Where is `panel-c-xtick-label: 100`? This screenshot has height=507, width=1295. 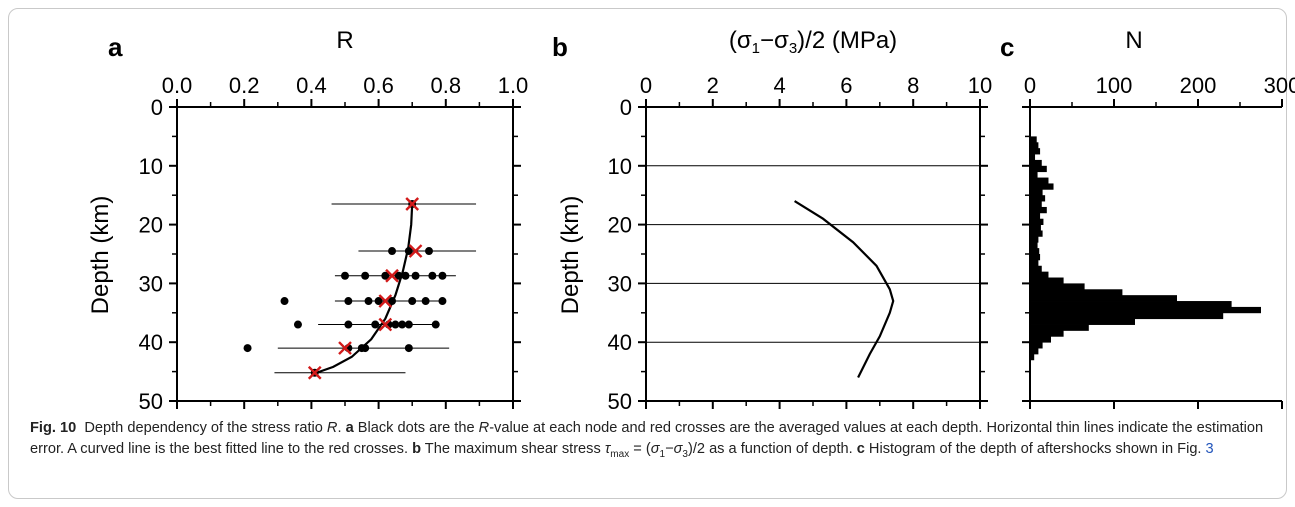
panel-c-xtick-label: 100 is located at coordinates (1114, 85).